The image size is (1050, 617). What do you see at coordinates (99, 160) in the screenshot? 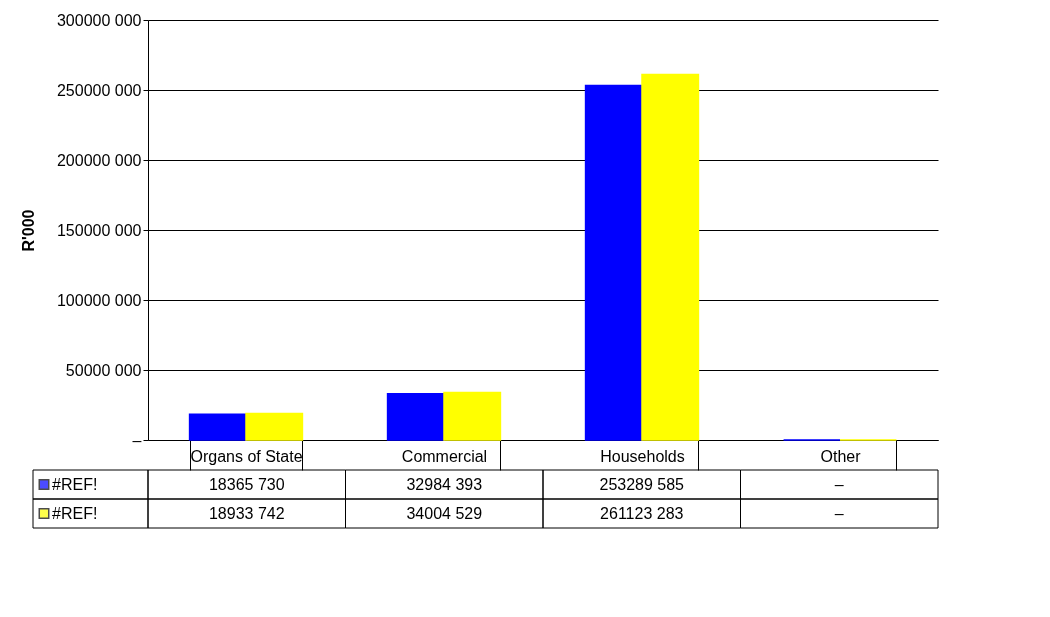
I see `y-tick-label: 200000 000` at bounding box center [99, 160].